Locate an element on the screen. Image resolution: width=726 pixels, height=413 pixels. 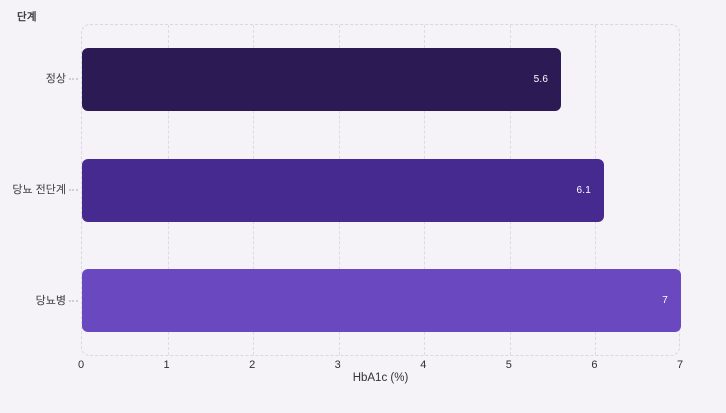
chart-title: 단계 is located at coordinates (27, 17).